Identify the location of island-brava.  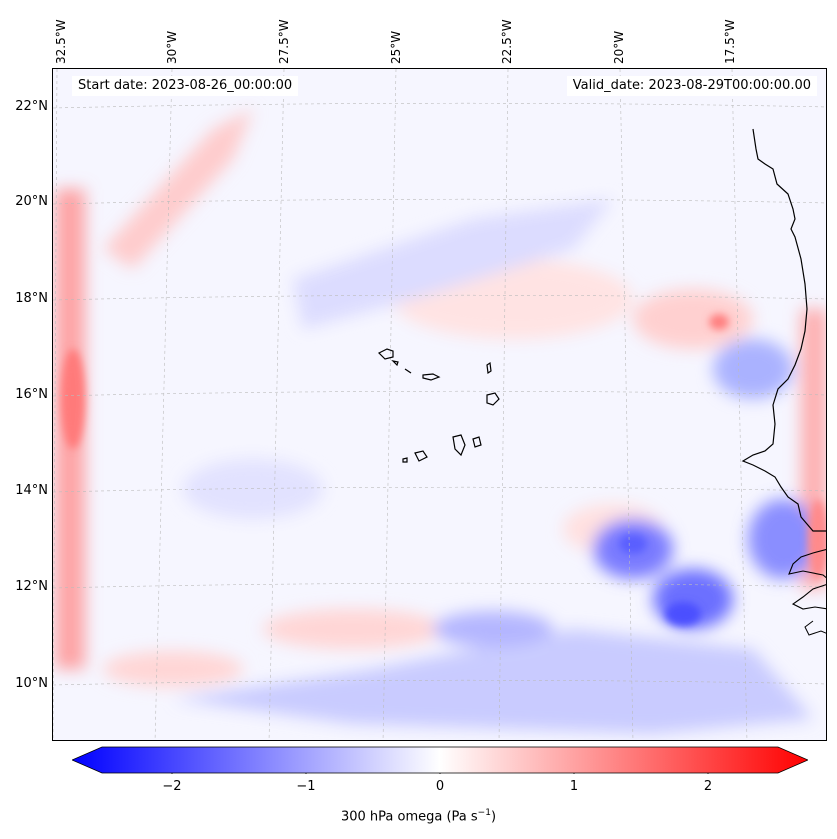
(405, 460).